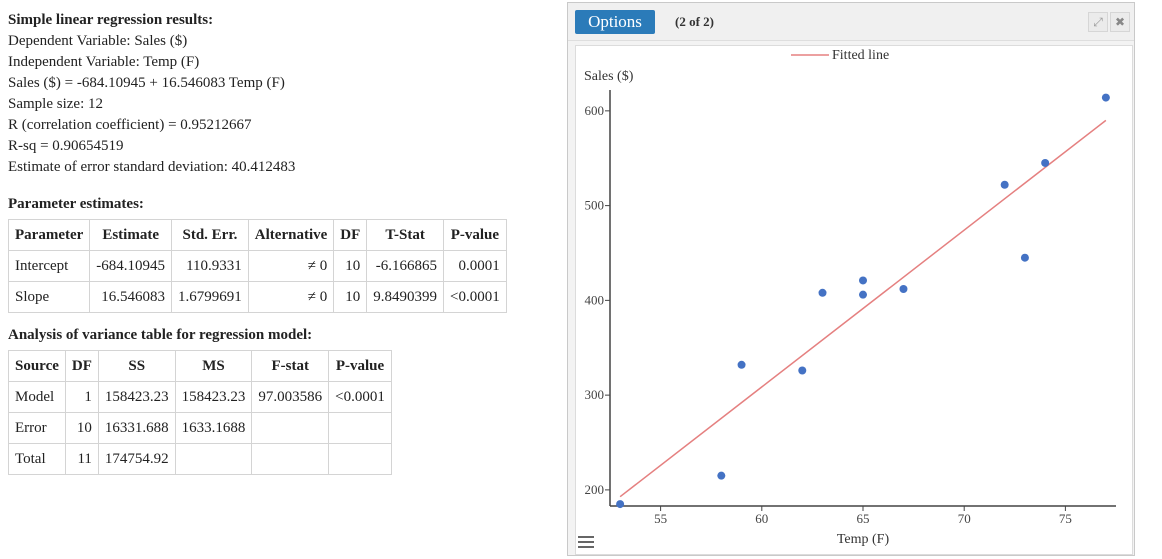  Describe the element at coordinates (863, 518) in the screenshot. I see `x-tick-label: 65` at that location.